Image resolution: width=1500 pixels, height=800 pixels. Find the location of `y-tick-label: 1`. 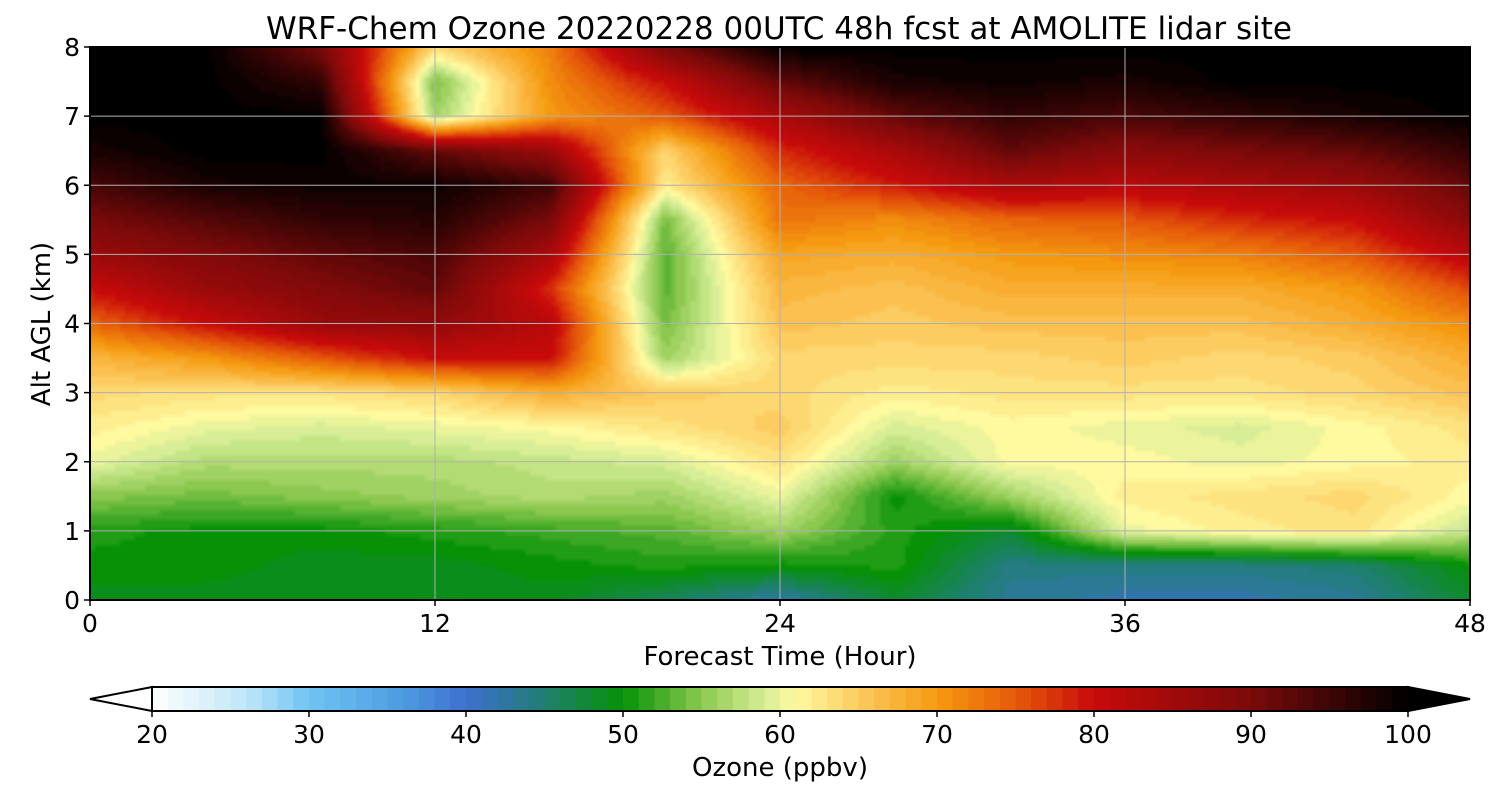

y-tick-label: 1 is located at coordinates (72, 531).